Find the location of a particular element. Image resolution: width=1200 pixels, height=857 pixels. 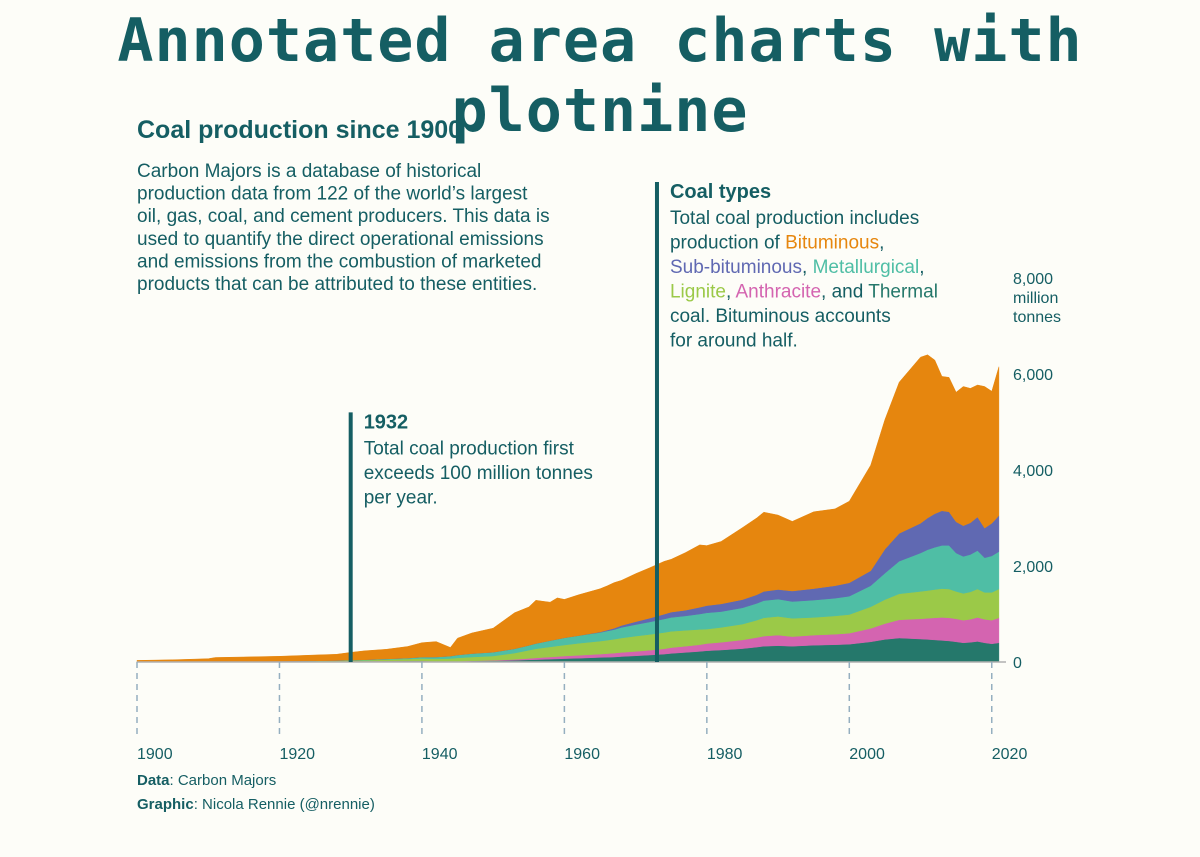

y-tick-label: 2,000 is located at coordinates (1033, 567).